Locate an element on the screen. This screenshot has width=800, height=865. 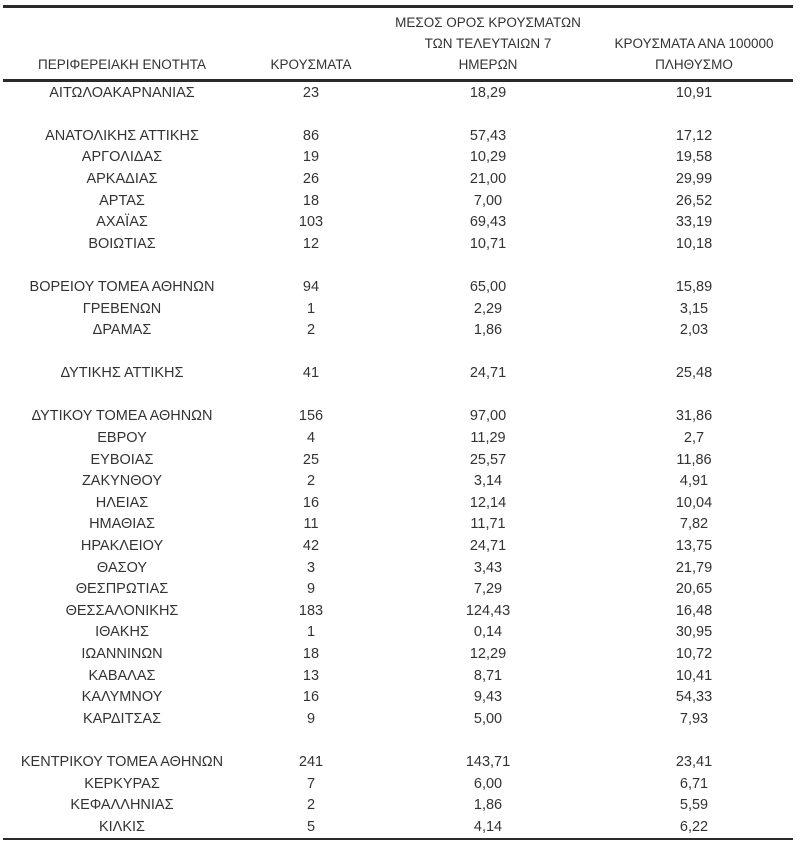
cases-cell: 9 is located at coordinates (311, 589).